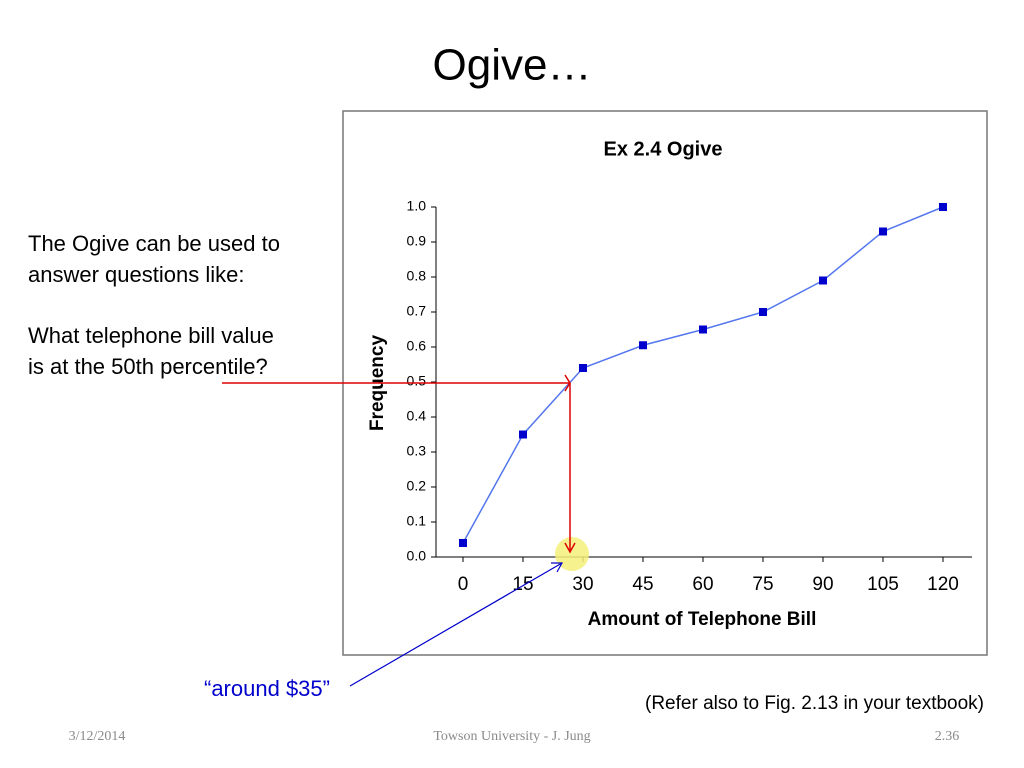 The image size is (1024, 768). I want to click on y-tick-label: 0.5, so click(417, 381).